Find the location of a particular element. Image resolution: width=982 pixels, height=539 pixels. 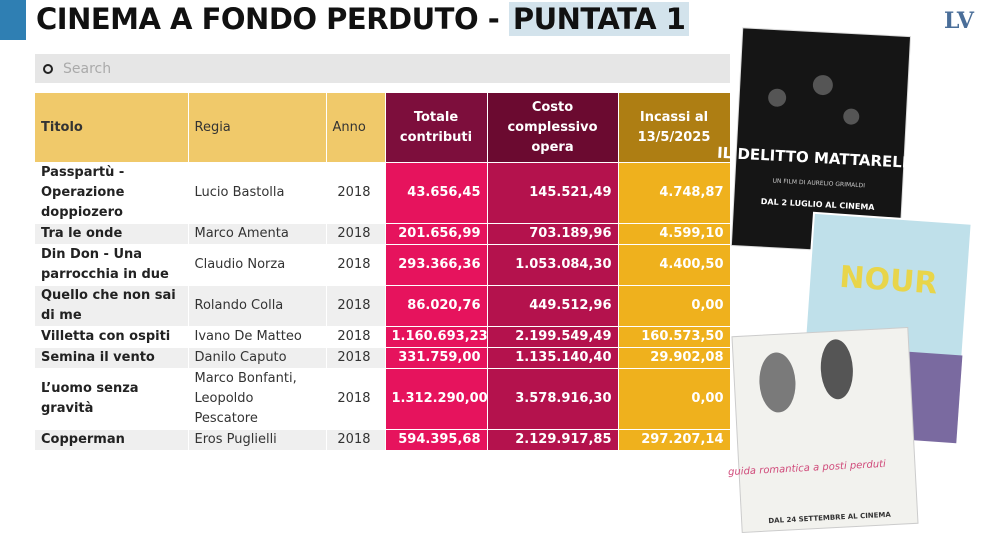

table-cell: Rolando Colla is located at coordinates (257, 306).